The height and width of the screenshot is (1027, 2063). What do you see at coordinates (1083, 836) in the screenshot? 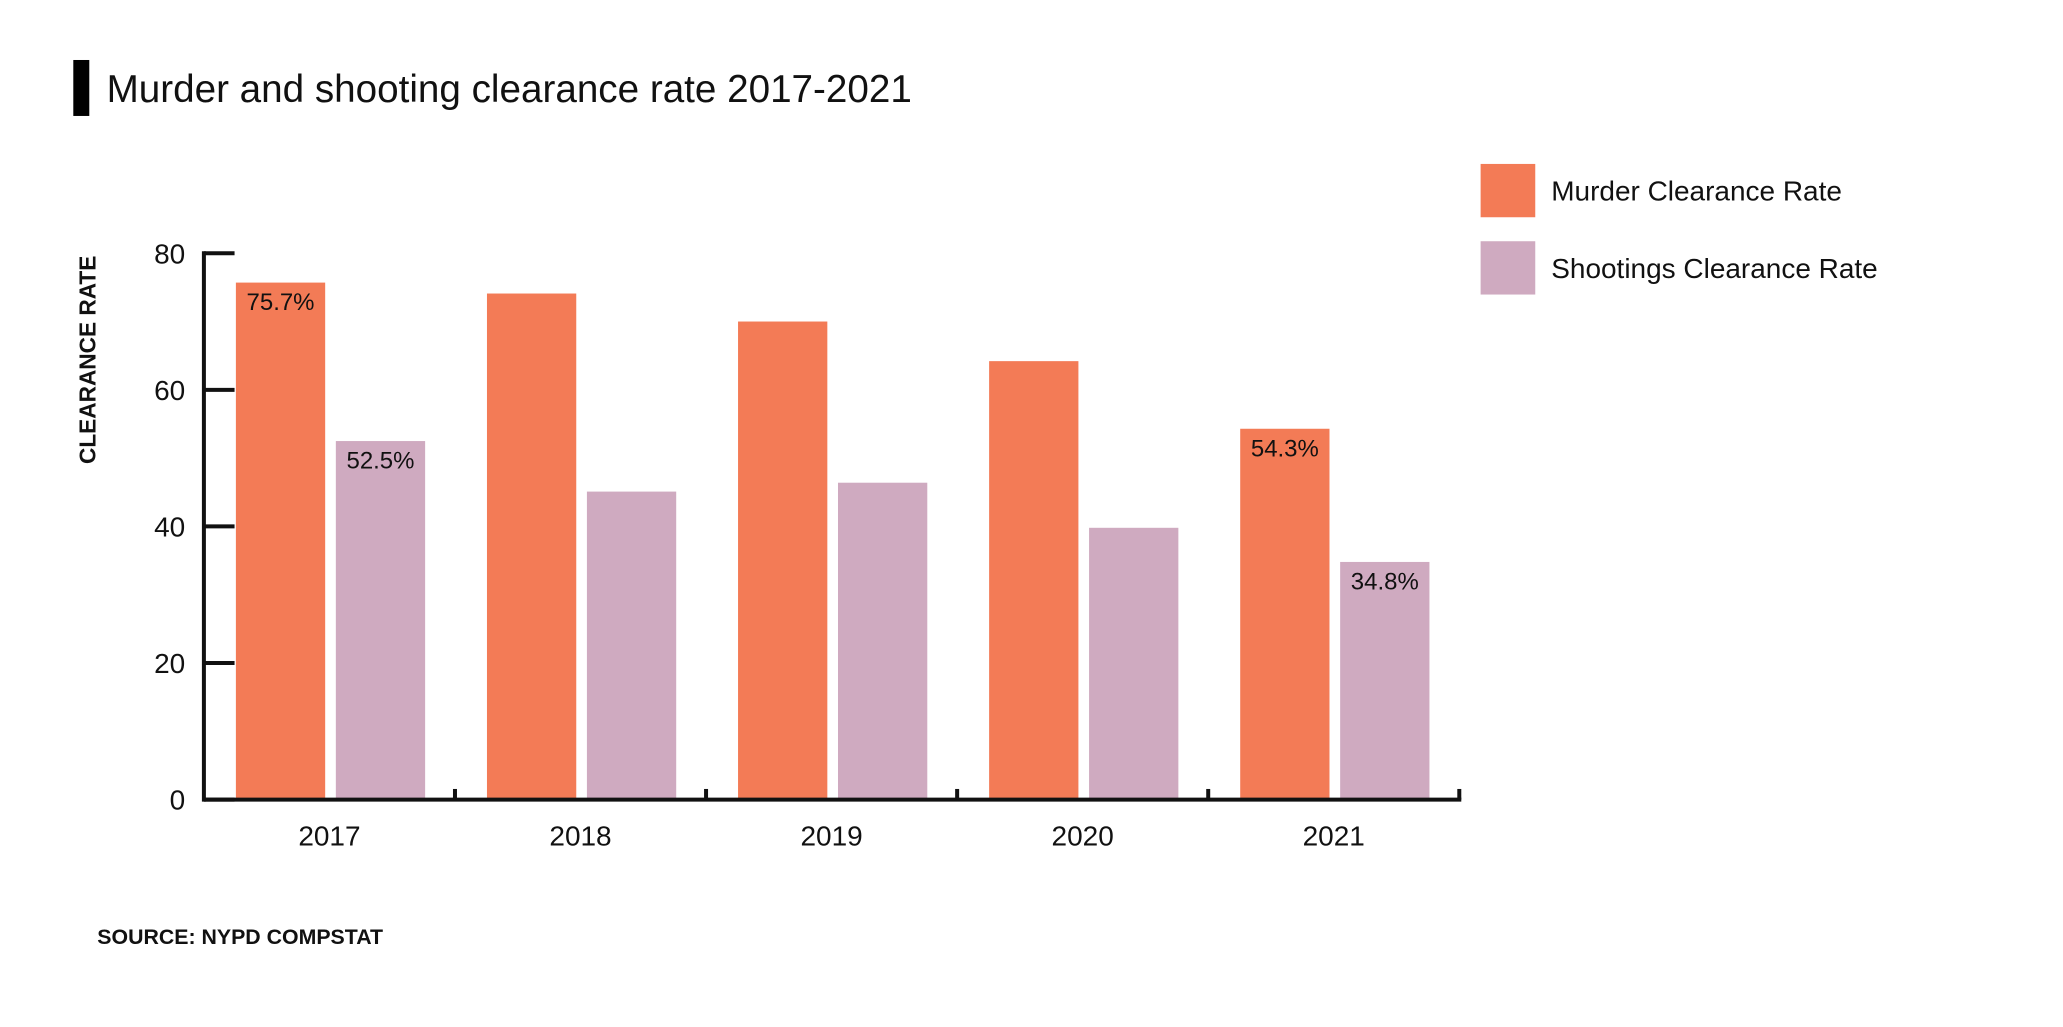
I see `x-tick-label: 2020` at bounding box center [1083, 836].